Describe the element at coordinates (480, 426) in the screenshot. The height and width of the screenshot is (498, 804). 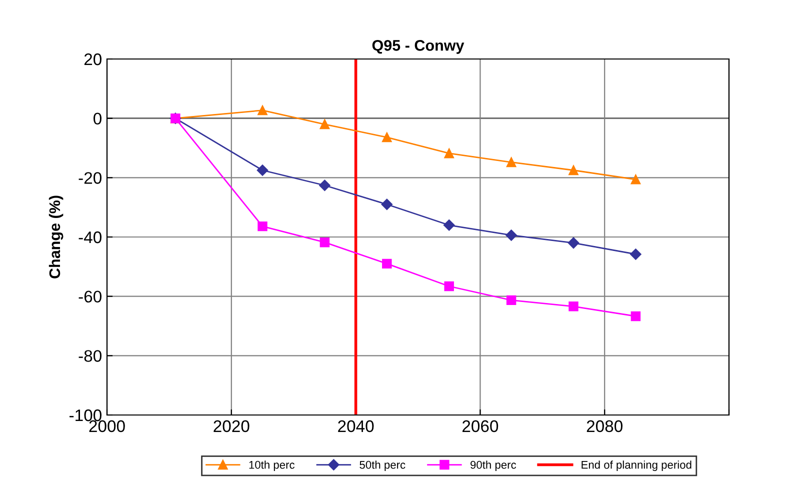
I see `x-tick-label: 2060` at that location.